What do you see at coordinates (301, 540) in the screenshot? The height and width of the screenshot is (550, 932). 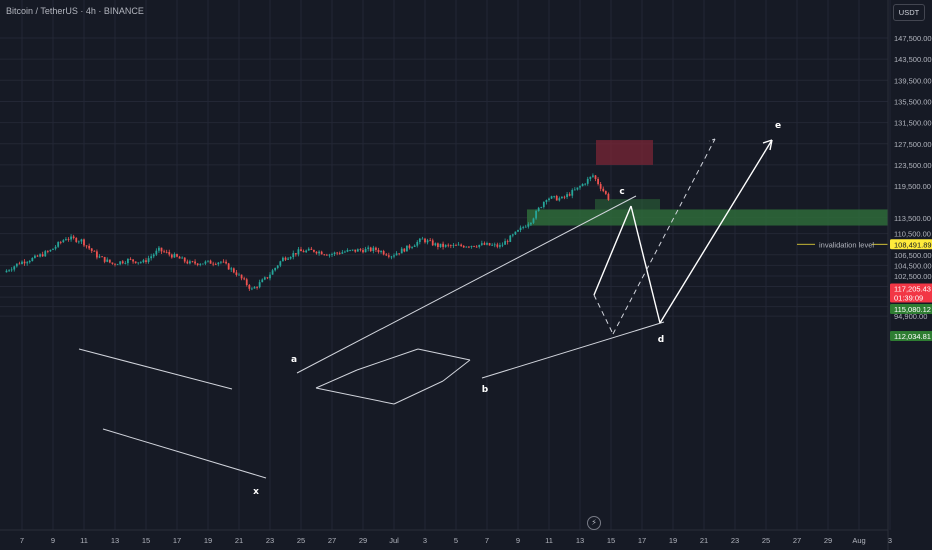 I see `time-tick-label: 25` at bounding box center [301, 540].